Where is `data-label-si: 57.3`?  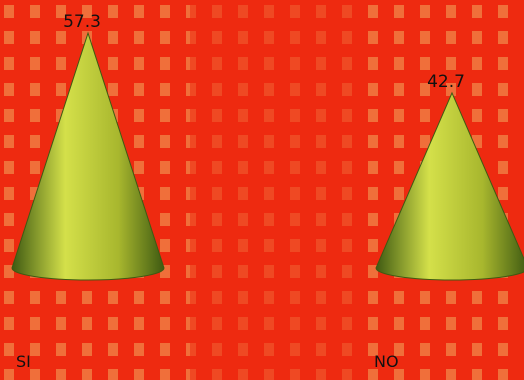 data-label-si: 57.3 is located at coordinates (82, 22).